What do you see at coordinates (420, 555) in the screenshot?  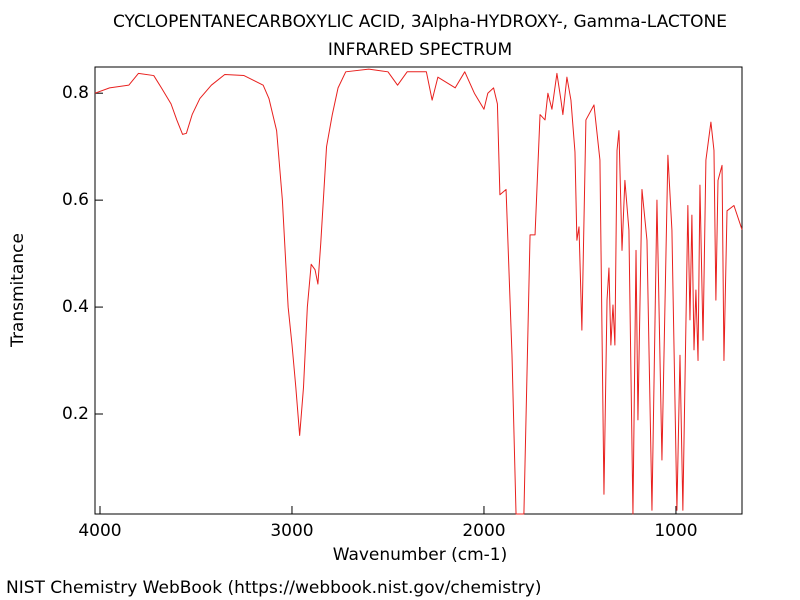 I see `x-axis-label: Wavenumber (cm-1)` at bounding box center [420, 555].